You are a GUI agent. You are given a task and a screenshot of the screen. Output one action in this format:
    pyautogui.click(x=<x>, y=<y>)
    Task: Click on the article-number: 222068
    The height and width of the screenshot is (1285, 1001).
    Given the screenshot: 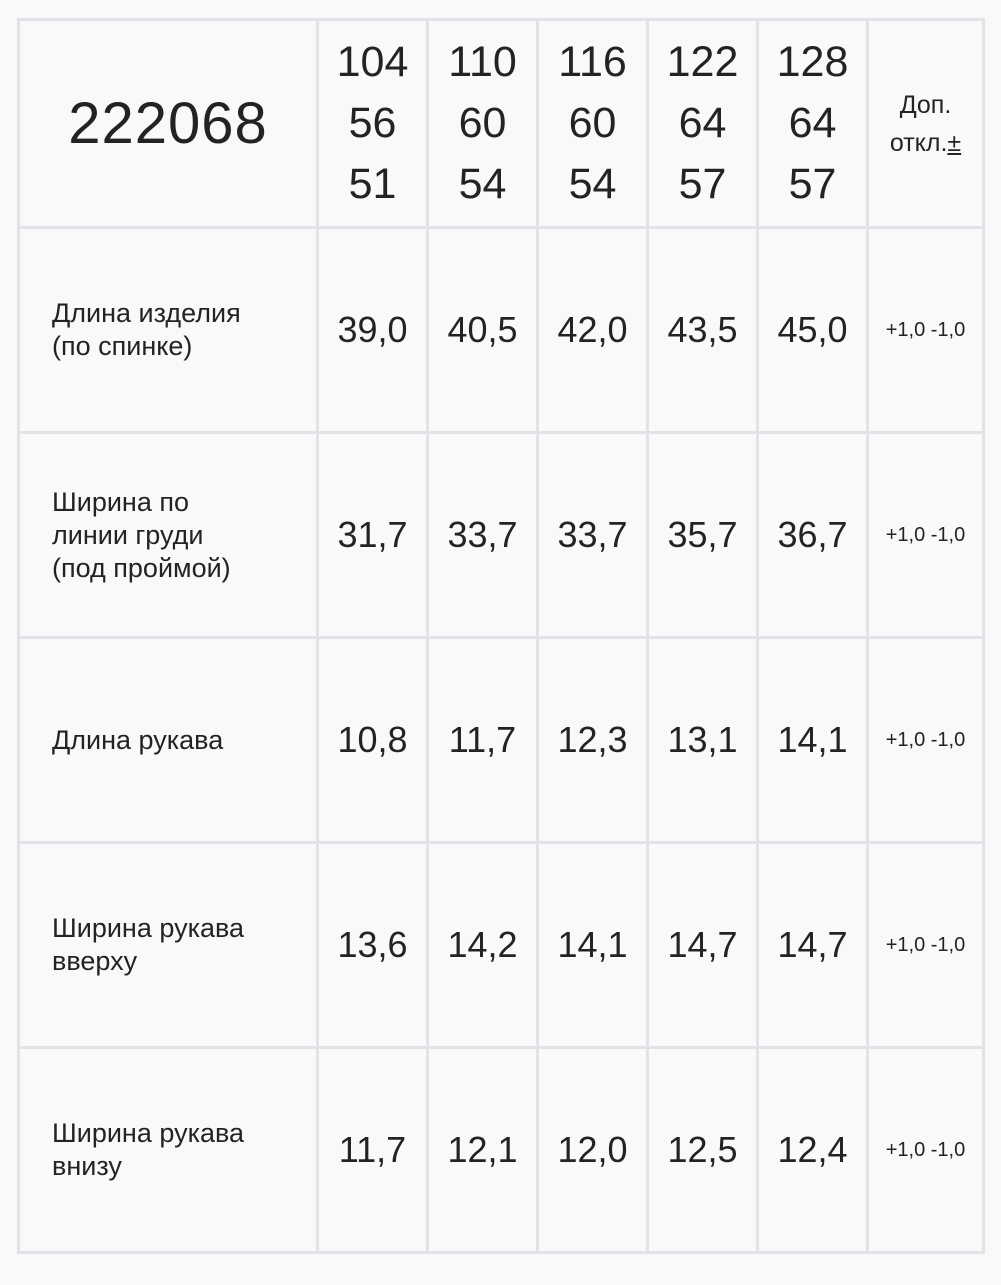 What is the action you would take?
    pyautogui.click(x=168, y=123)
    